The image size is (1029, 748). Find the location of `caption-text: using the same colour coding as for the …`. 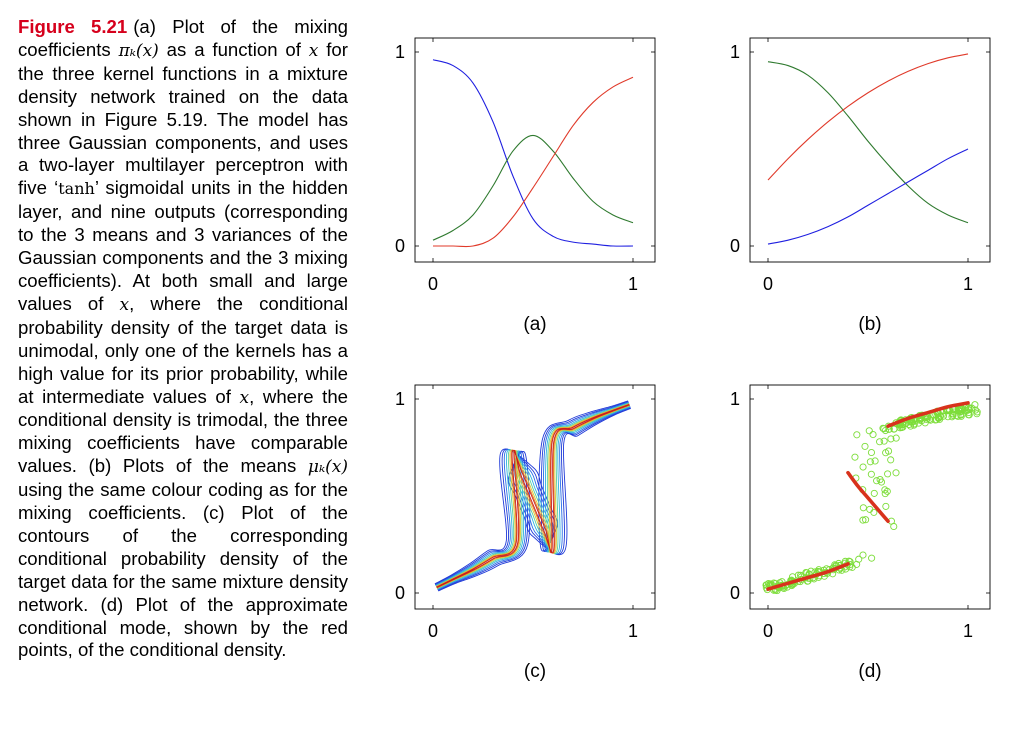

caption-text: using the same colour coding as for the … is located at coordinates (183, 570).